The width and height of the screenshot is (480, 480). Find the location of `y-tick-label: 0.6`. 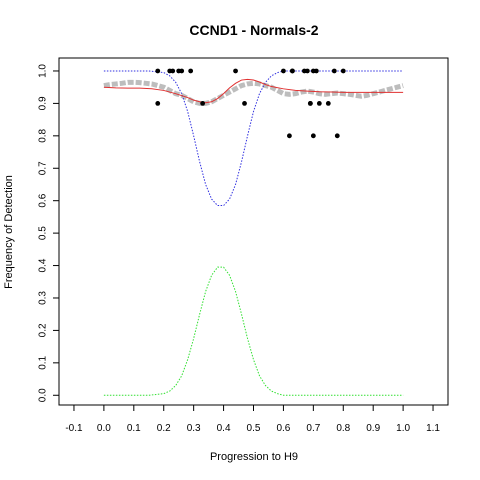

y-tick-label: 0.6 is located at coordinates (43, 200).